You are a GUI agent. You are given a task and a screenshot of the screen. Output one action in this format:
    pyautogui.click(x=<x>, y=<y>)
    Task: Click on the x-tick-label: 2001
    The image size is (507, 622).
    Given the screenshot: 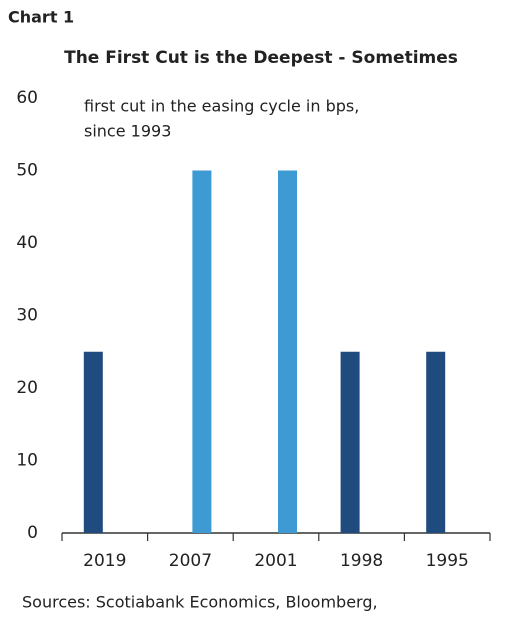 What is the action you would take?
    pyautogui.click(x=275, y=561)
    